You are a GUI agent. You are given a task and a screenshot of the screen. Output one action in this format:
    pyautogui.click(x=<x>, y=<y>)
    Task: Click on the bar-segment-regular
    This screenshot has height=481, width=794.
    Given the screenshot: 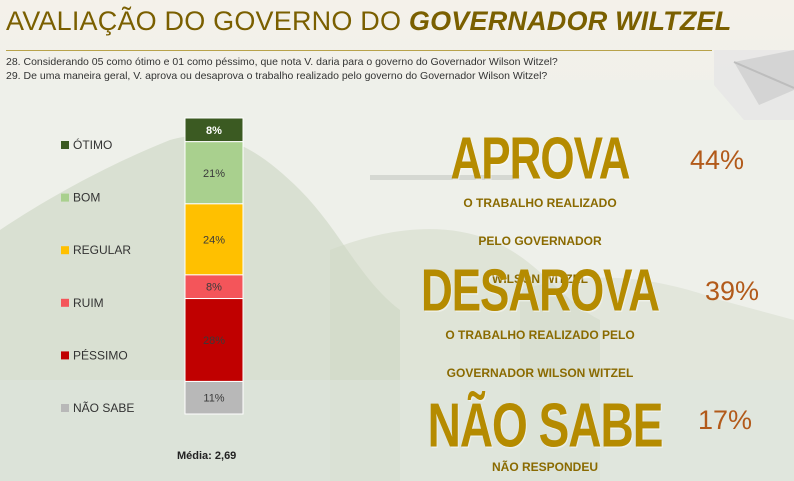 What is the action you would take?
    pyautogui.click(x=214, y=239)
    